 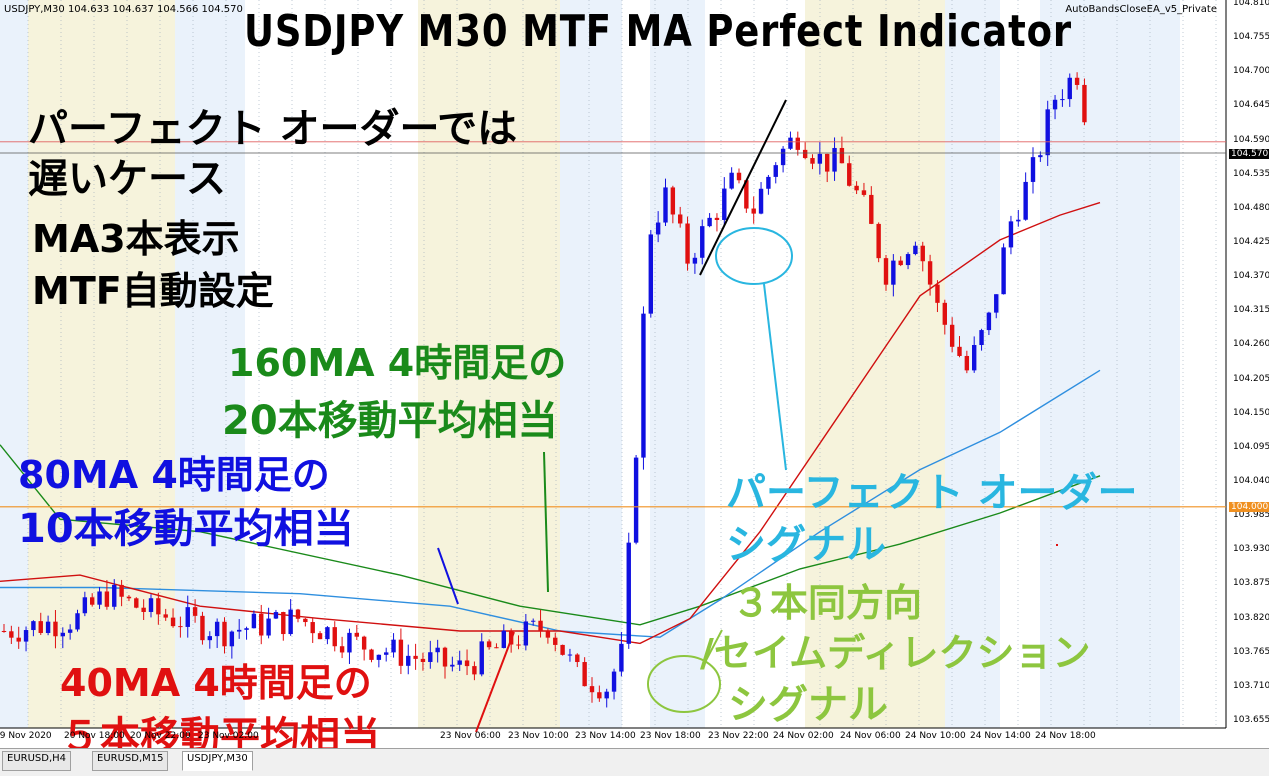 I want to click on annotation-perfect-order-slow-2: 遅いケース, so click(x=127, y=179).